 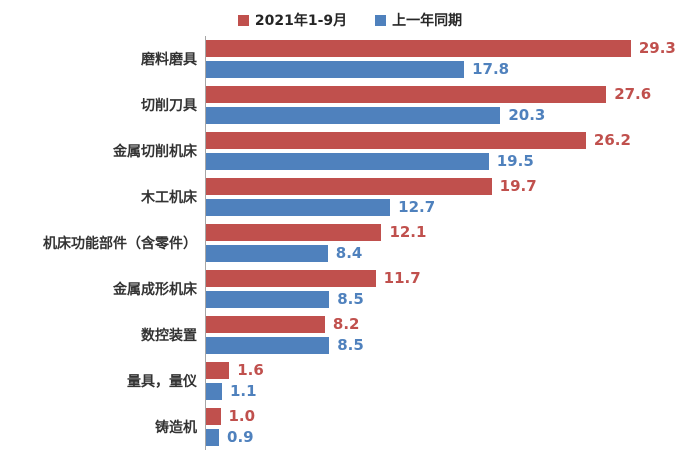 I want to click on value-label: 12.7, so click(x=417, y=207).